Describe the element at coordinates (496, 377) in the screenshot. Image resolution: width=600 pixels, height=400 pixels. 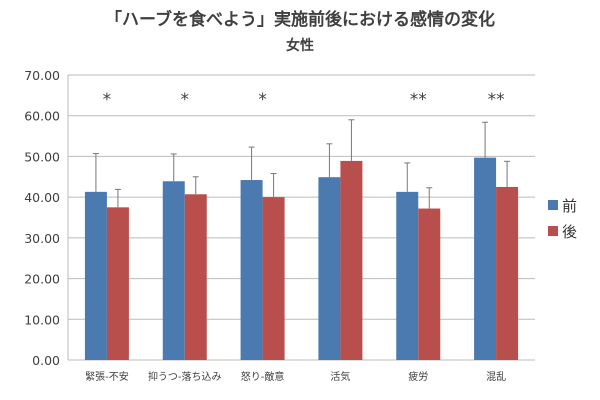
I see `x-tick-label: 混乱` at that location.